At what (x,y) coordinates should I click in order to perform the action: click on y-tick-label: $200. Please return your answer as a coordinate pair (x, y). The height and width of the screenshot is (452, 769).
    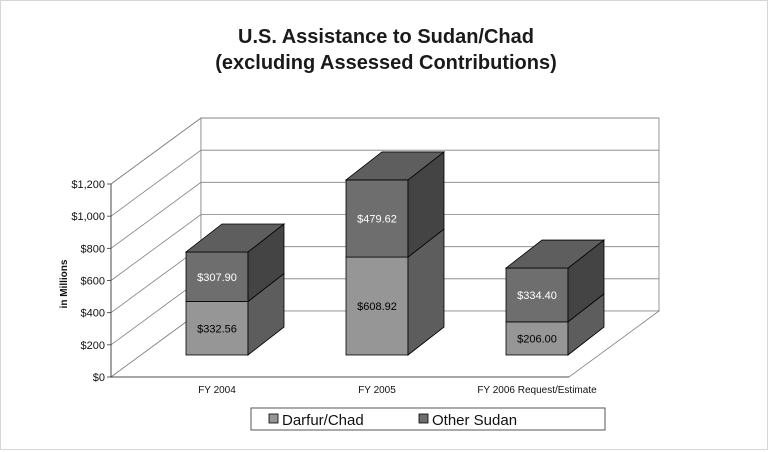
    Looking at the image, I should click on (93, 346).